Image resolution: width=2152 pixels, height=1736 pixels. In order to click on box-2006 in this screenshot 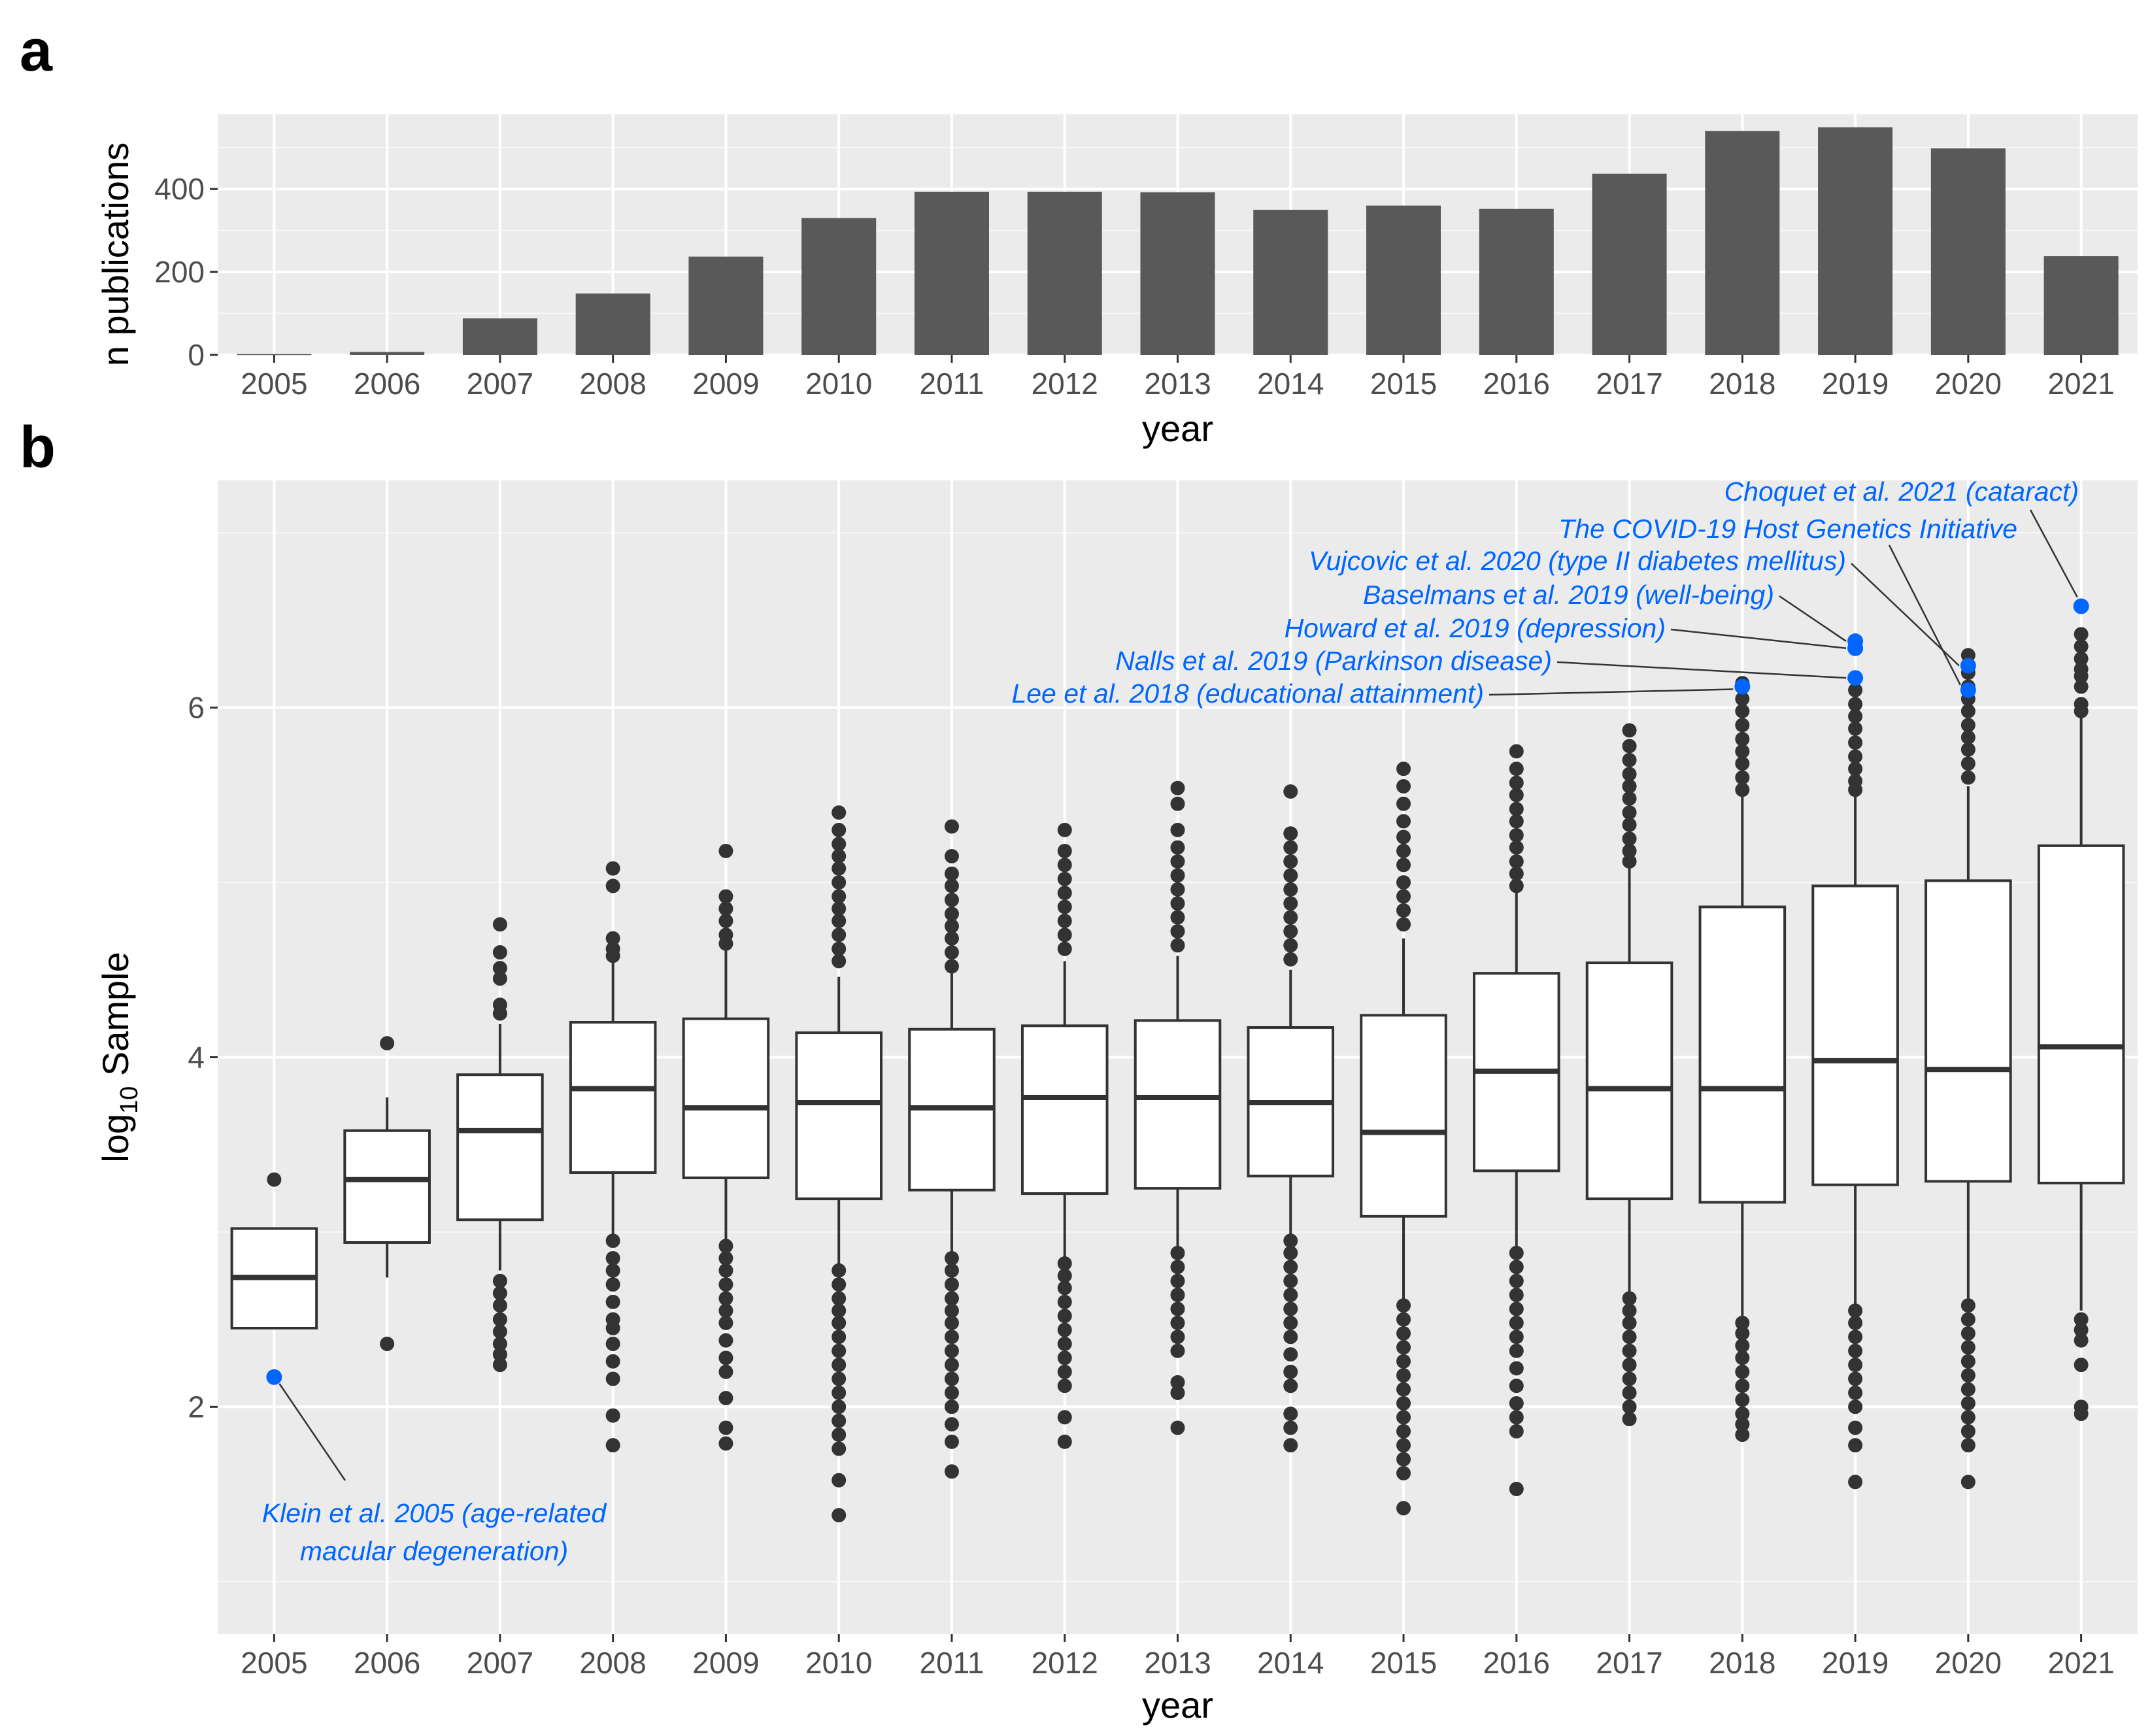, I will do `click(387, 1194)`.